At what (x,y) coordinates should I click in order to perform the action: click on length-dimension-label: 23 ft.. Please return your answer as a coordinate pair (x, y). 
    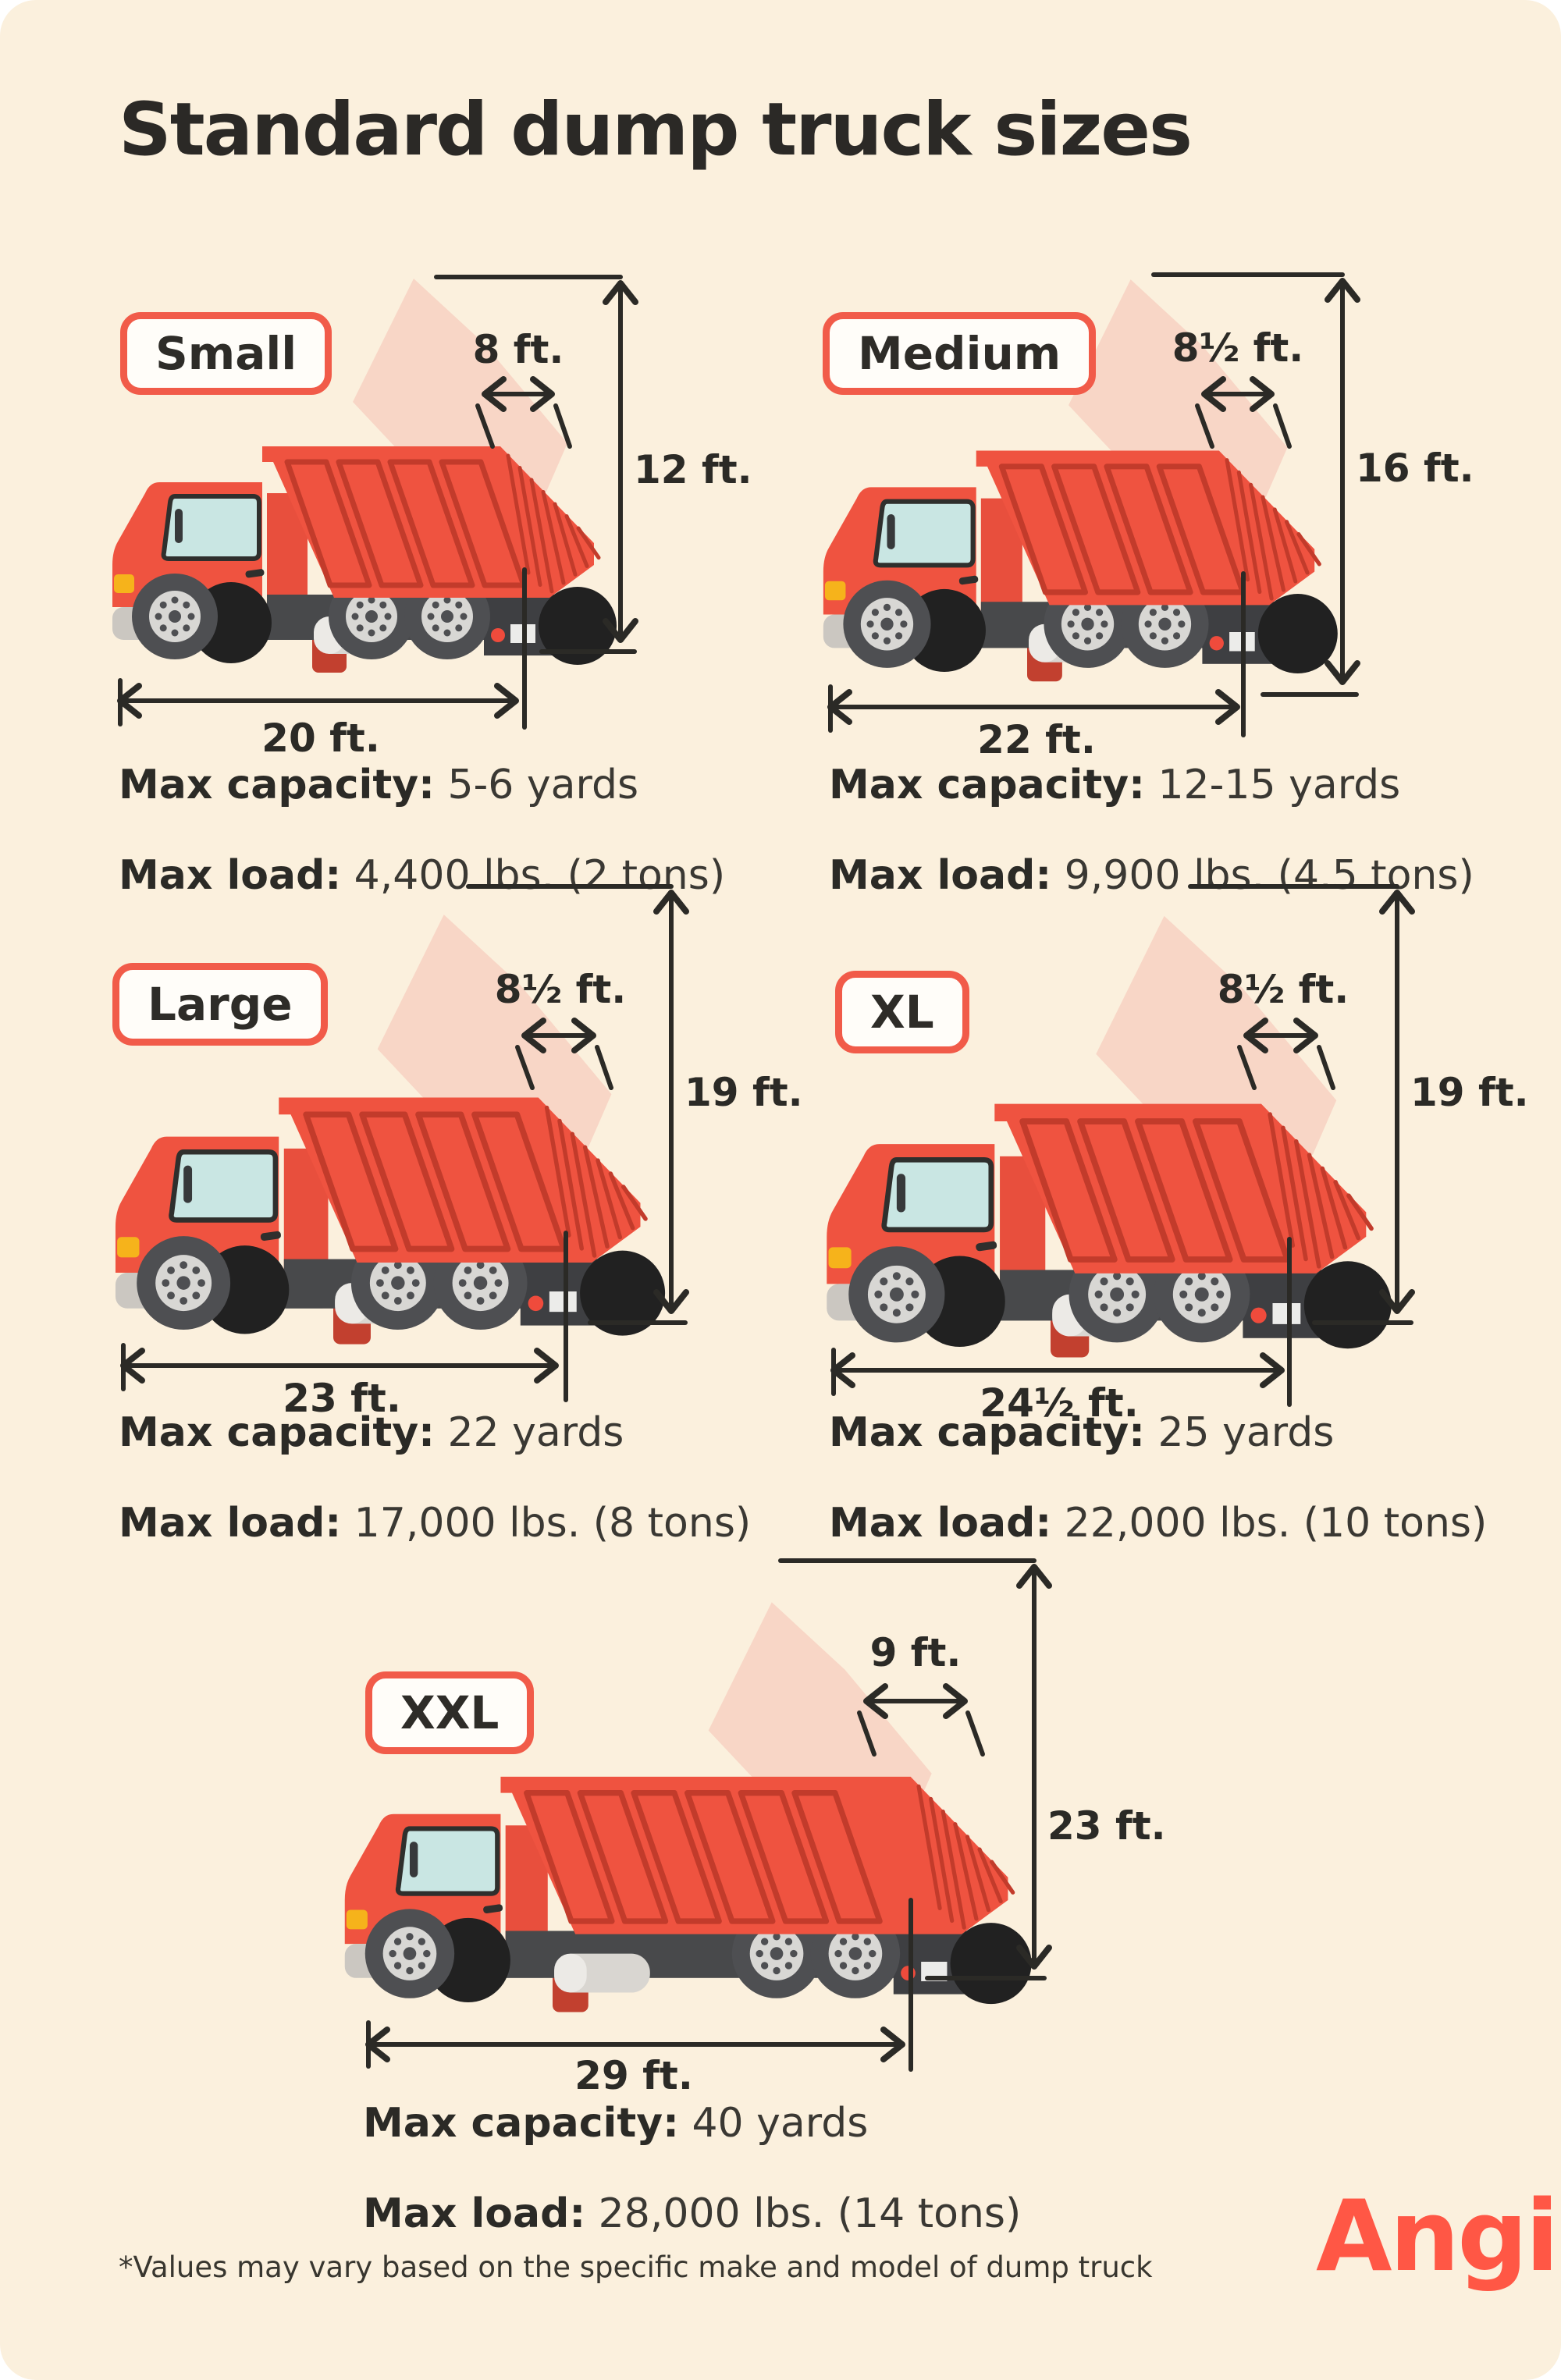
    Looking at the image, I should click on (342, 1398).